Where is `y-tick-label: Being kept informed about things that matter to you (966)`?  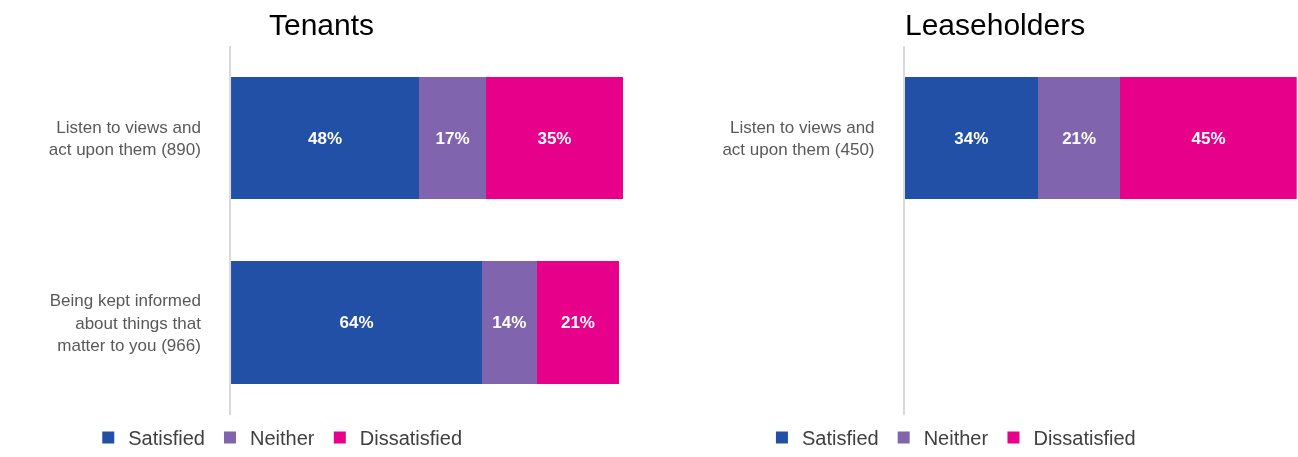 y-tick-label: Being kept informed about things that matter to you (966) is located at coordinates (125, 323).